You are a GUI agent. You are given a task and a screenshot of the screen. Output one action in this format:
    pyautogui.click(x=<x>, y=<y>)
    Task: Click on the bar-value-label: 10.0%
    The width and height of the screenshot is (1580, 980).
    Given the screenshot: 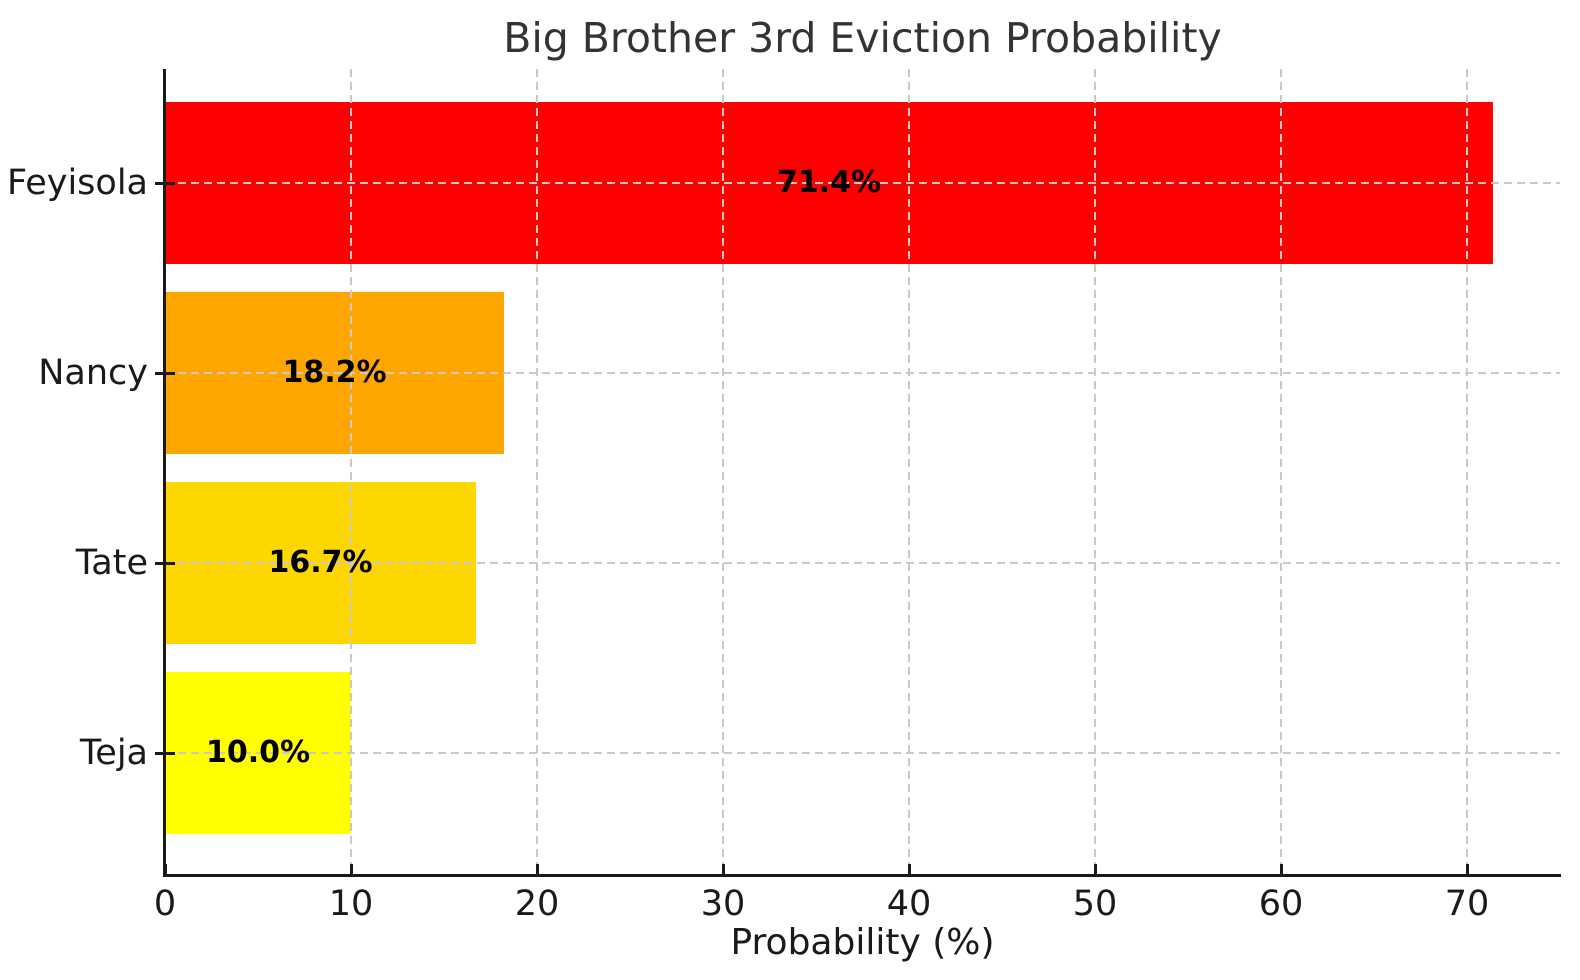 What is the action you would take?
    pyautogui.click(x=258, y=752)
    